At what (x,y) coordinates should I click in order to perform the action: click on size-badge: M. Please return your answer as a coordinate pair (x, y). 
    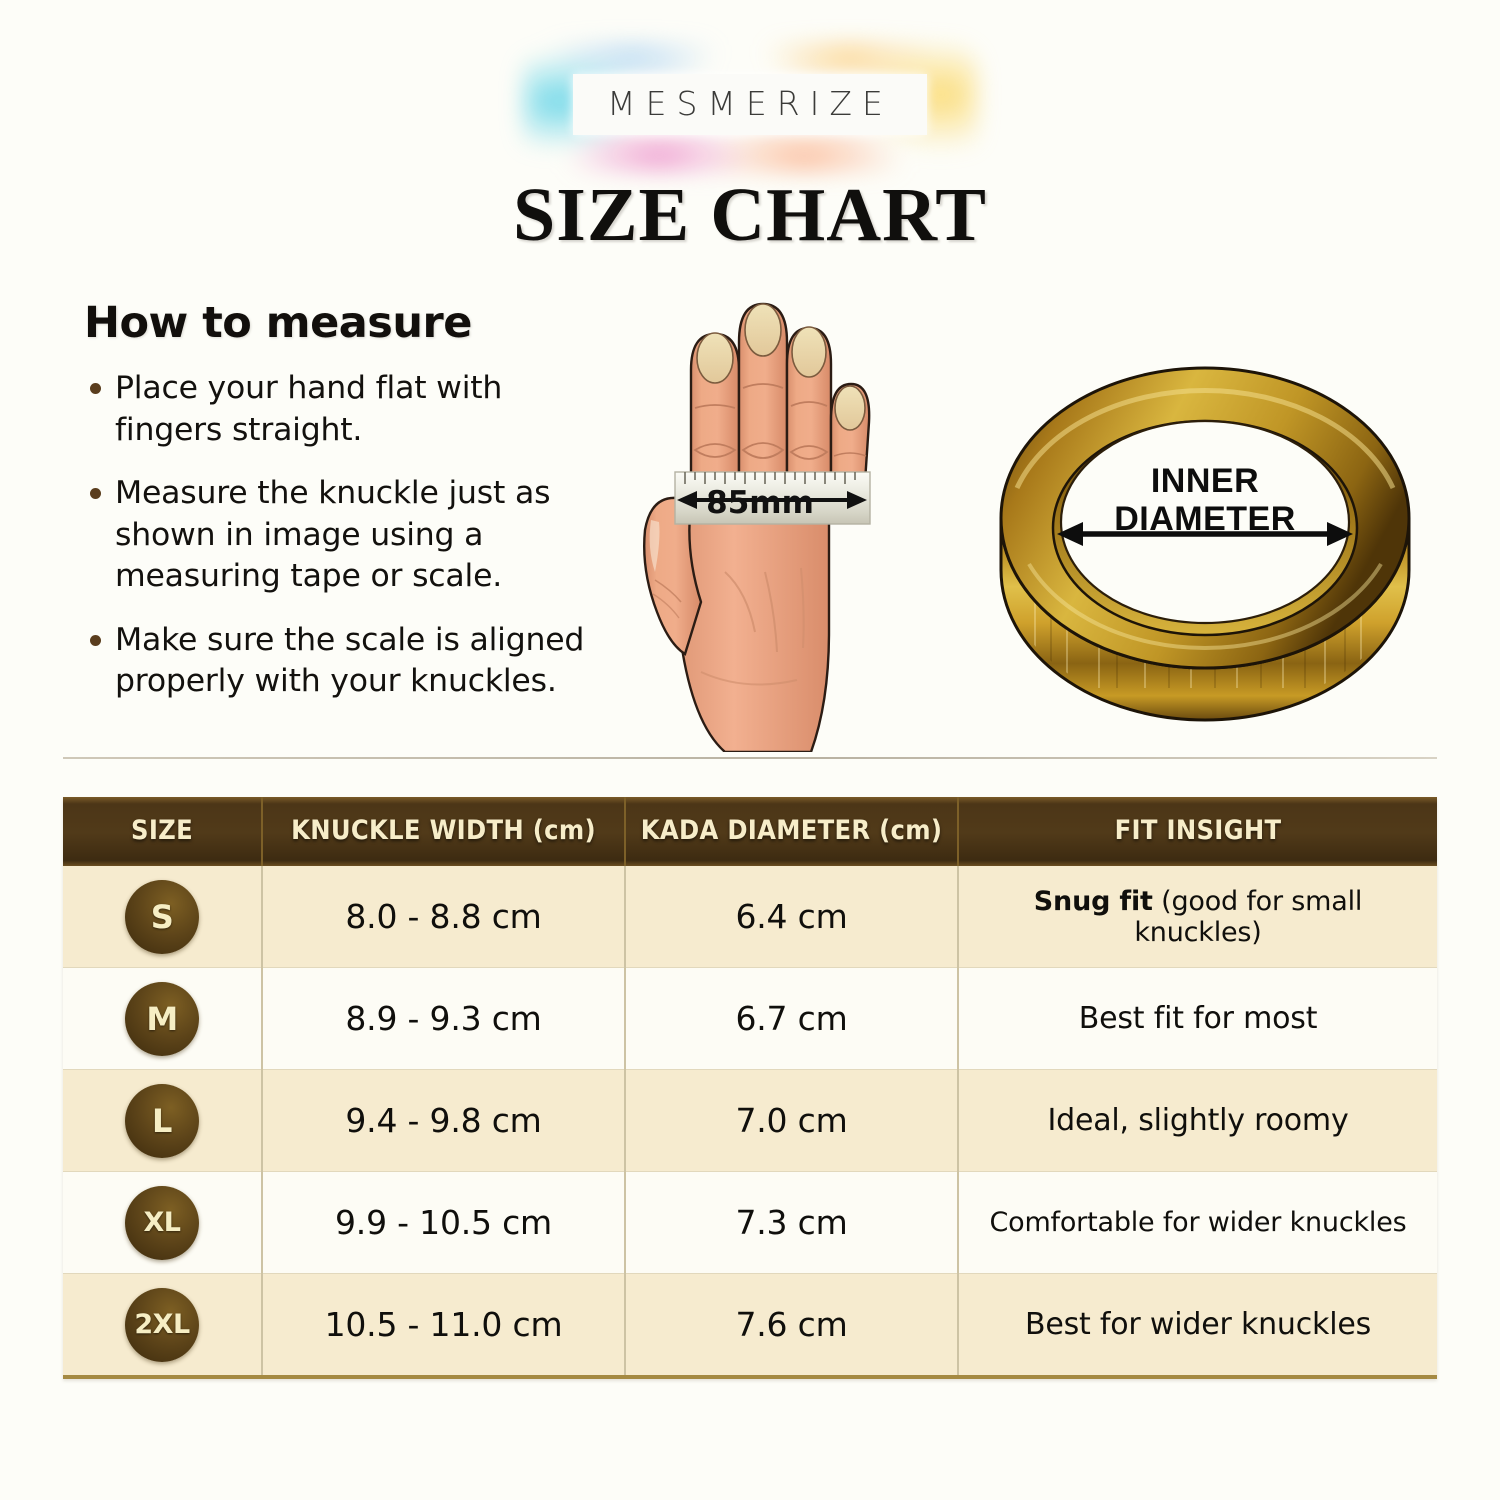
    Looking at the image, I should click on (162, 1018).